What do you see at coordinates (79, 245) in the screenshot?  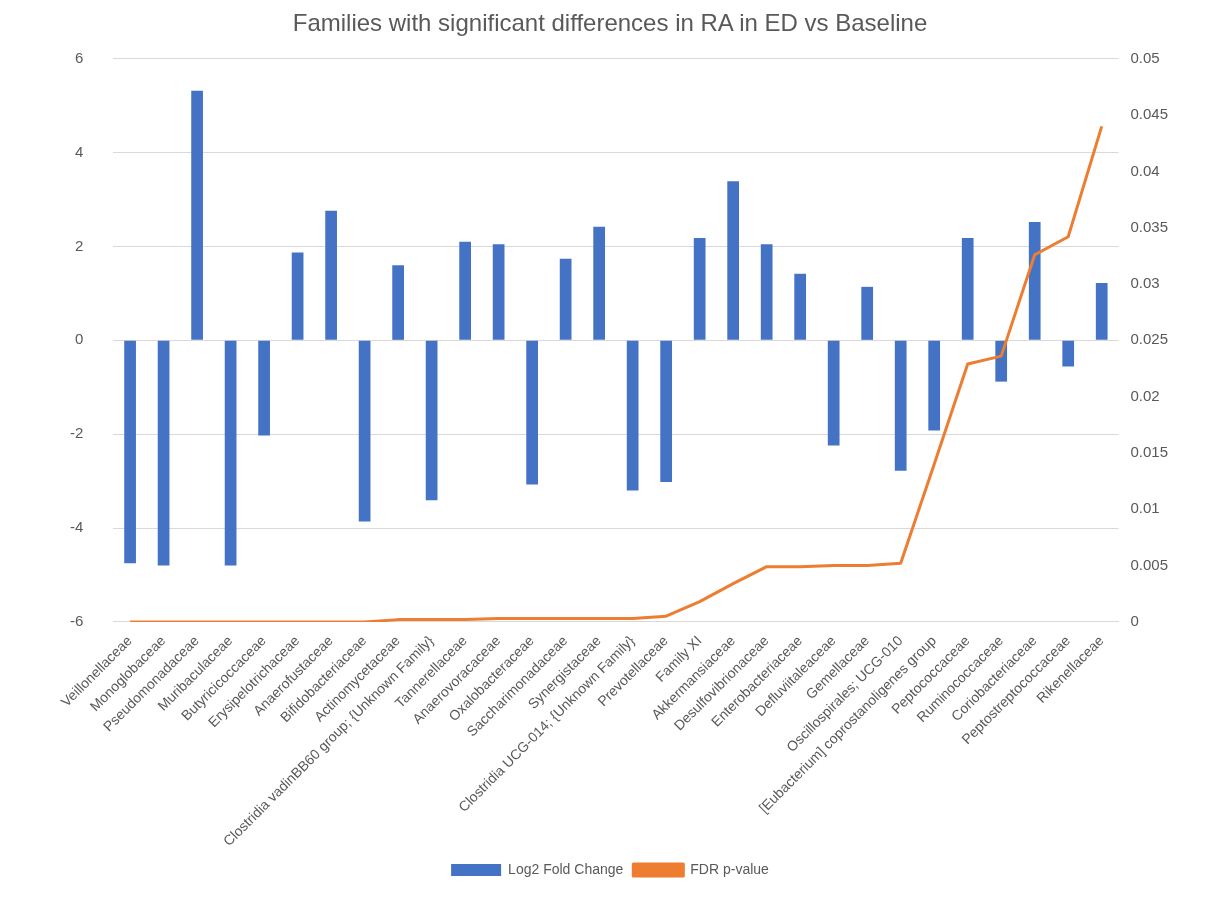 I see `y-tick-label: 2` at bounding box center [79, 245].